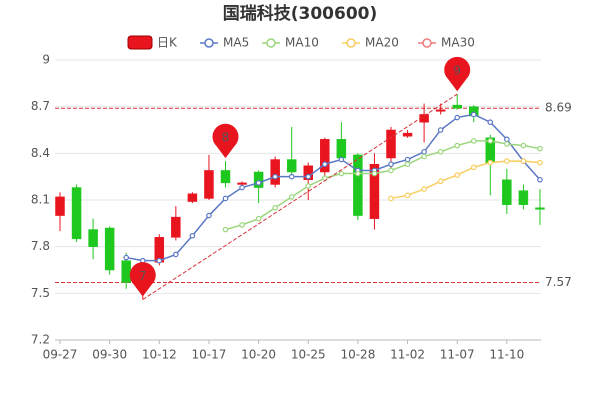  I want to click on y-tick-label: 7.5, so click(40, 293).